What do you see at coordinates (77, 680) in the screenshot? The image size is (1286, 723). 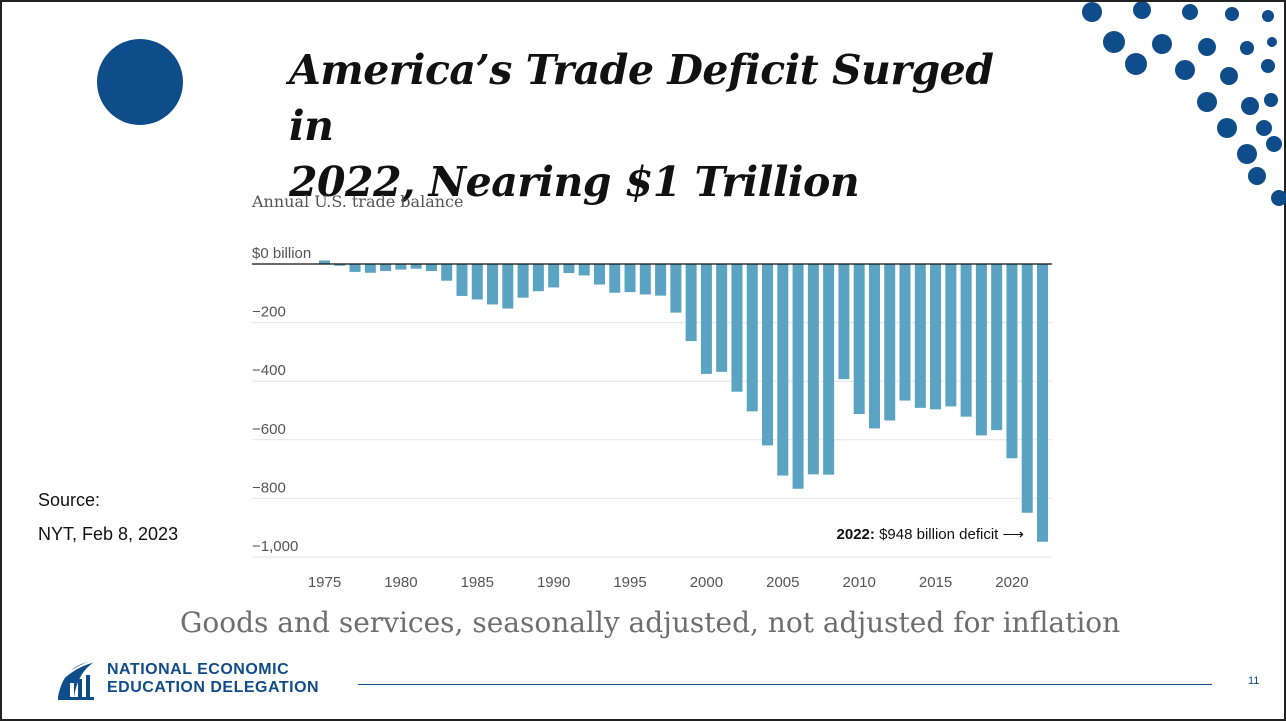 I see `ned-logo-icon` at bounding box center [77, 680].